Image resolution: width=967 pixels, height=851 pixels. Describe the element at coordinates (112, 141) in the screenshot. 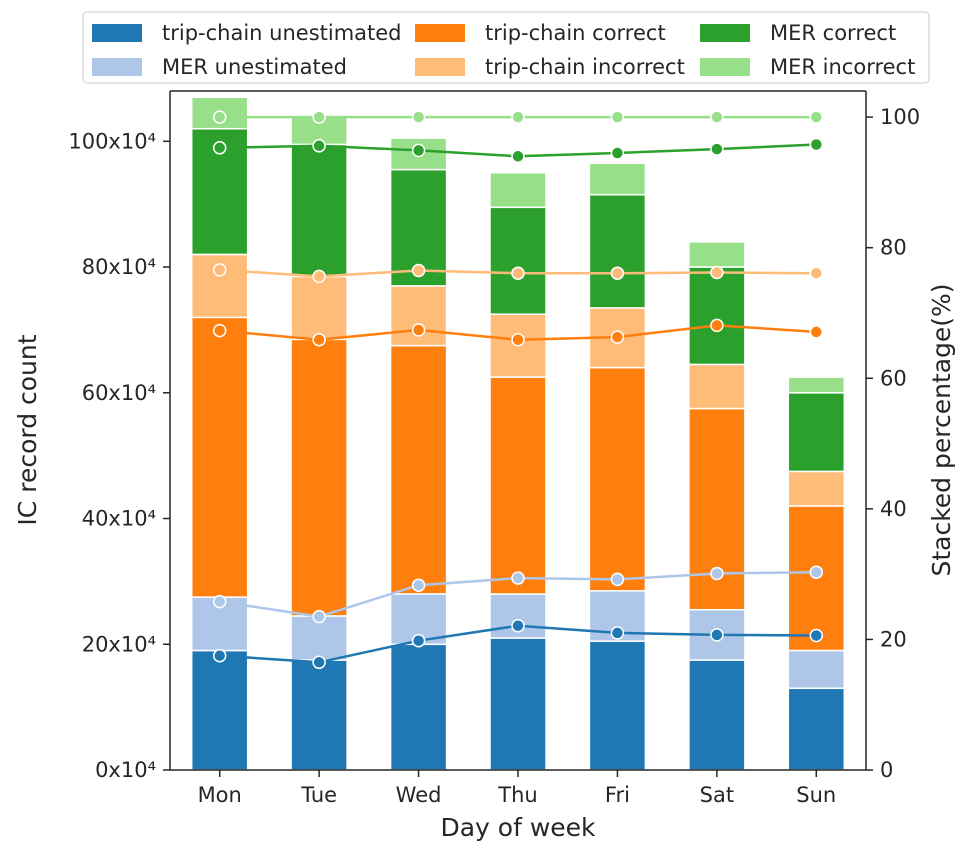

I see `y-tick-label: 100x10⁴` at that location.